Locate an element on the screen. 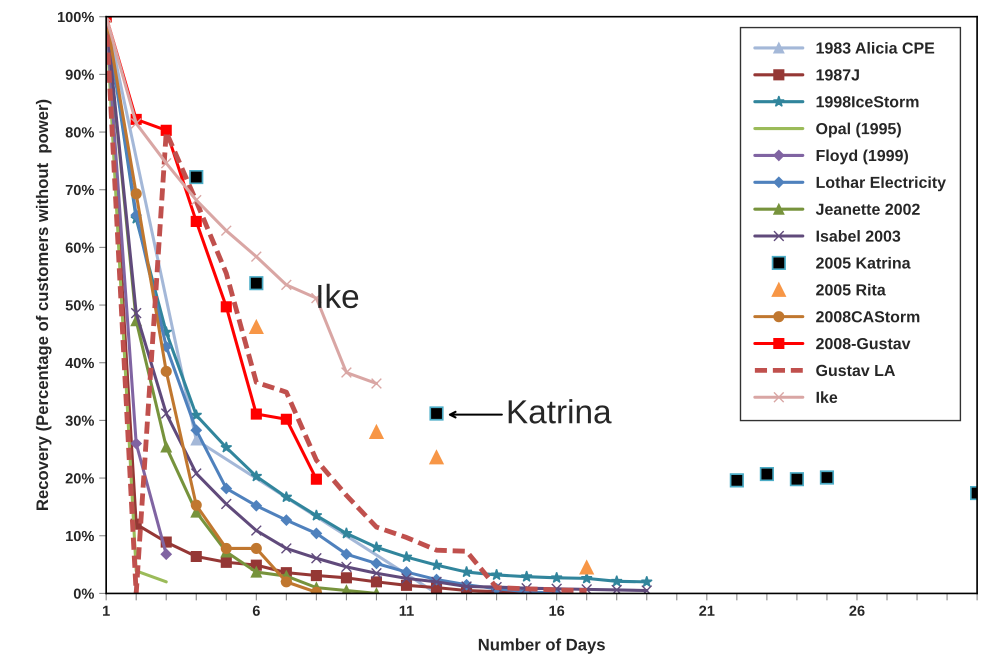 The height and width of the screenshot is (669, 983). y-tick-label: 70% is located at coordinates (80, 190).